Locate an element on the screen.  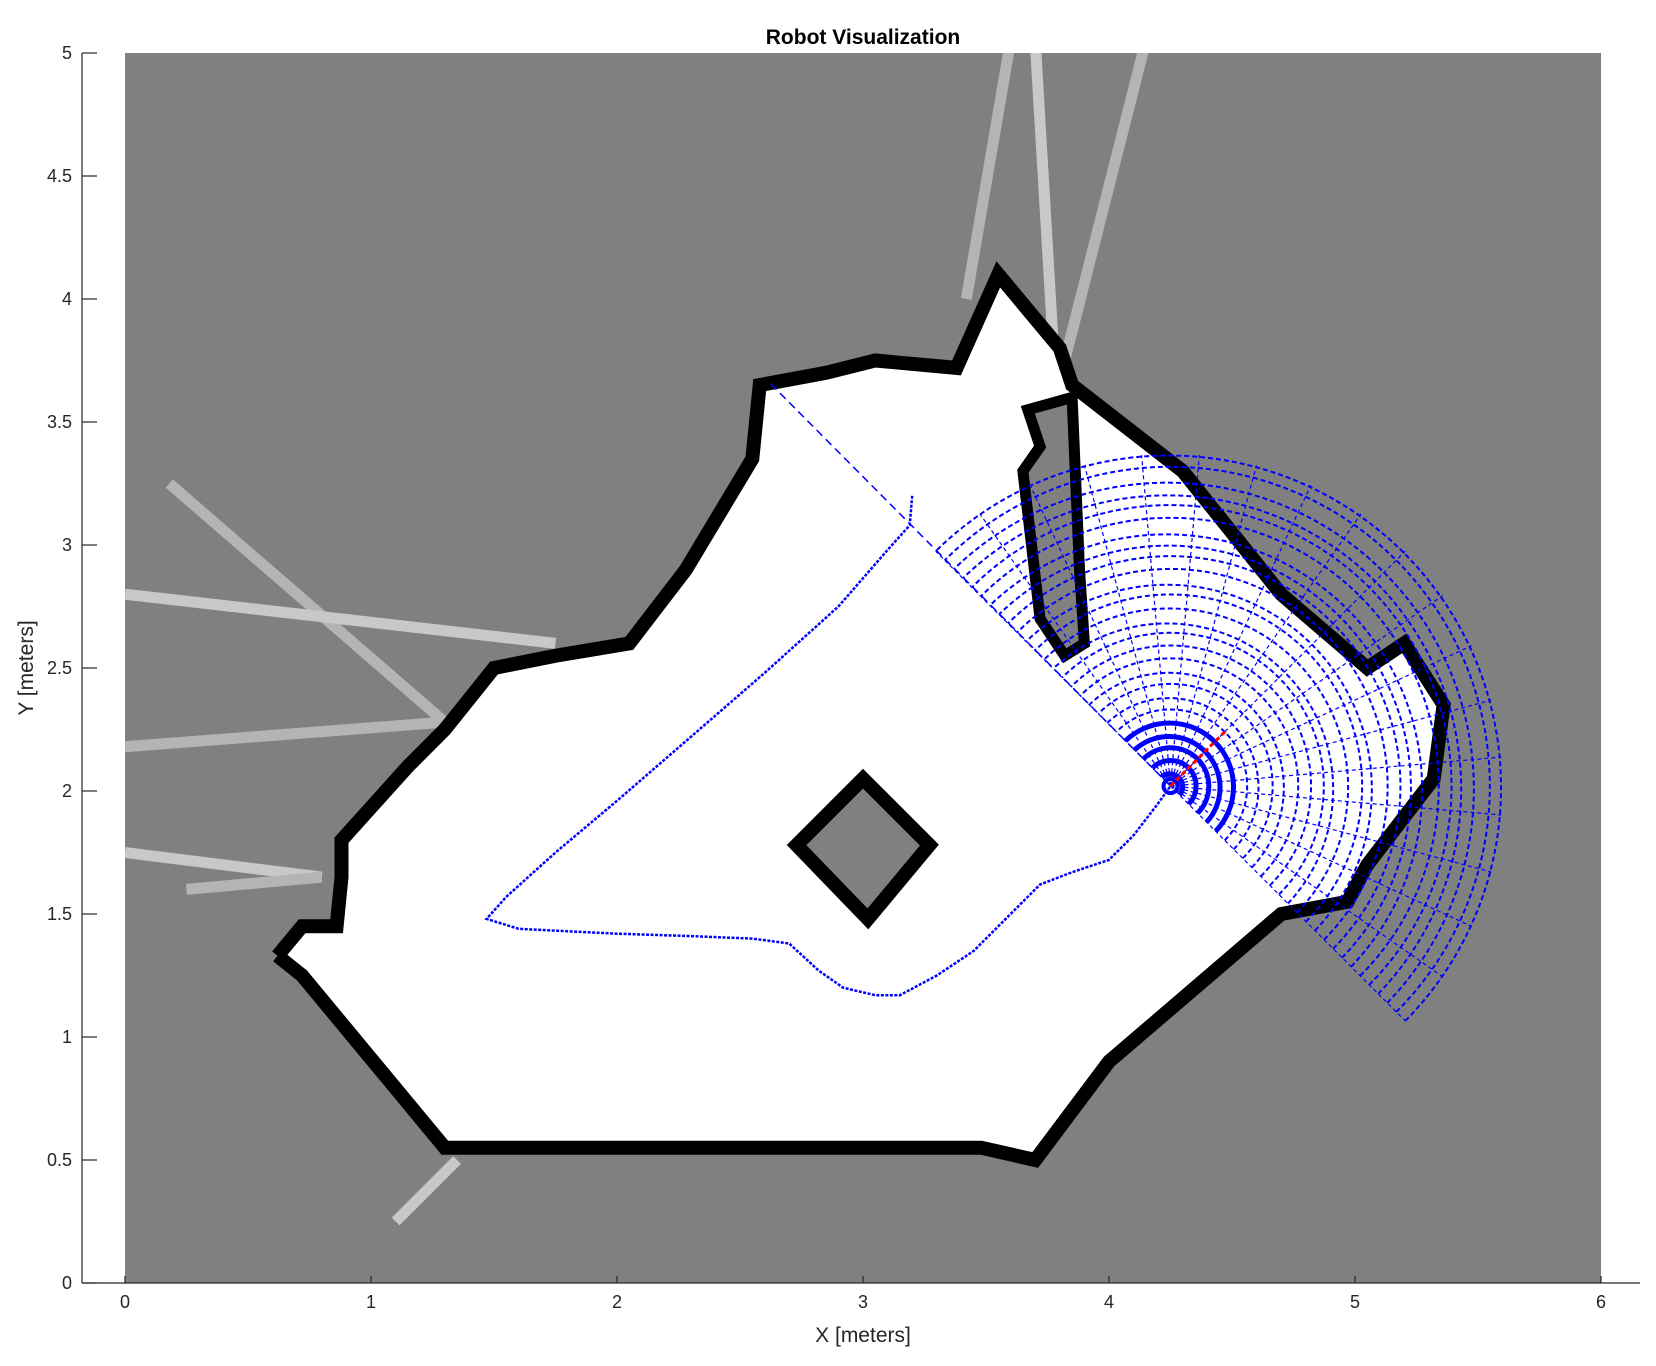
lidar-long-beam is located at coordinates (970, 584).